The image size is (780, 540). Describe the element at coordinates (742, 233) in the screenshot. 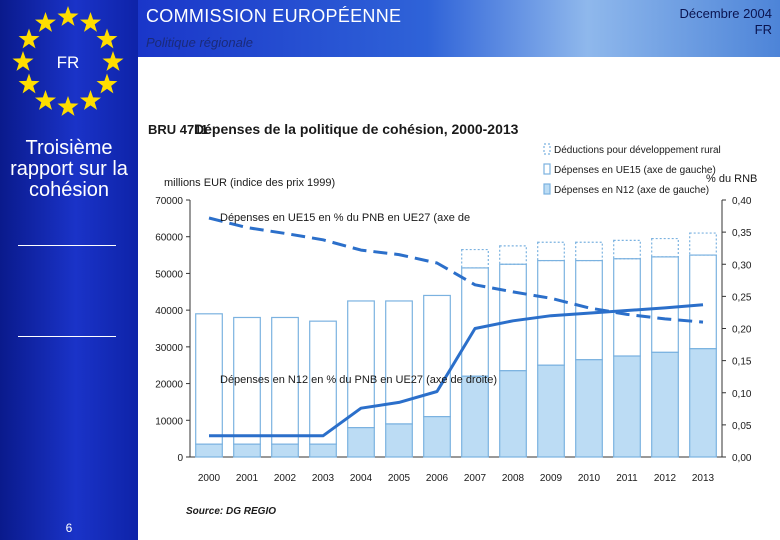

I see `right-tick-label: 0,35` at that location.